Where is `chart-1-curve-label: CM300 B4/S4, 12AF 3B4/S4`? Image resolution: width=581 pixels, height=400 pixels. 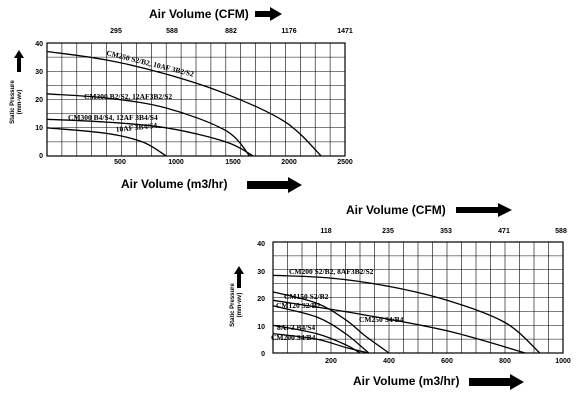 chart-1-curve-label: CM300 B4/S4, 12AF 3B4/S4 is located at coordinates (113, 117).